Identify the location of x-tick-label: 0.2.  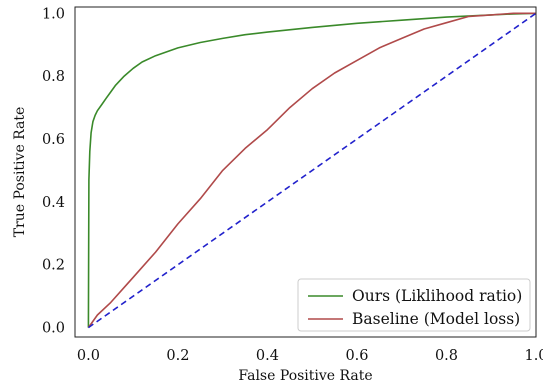
(177, 356).